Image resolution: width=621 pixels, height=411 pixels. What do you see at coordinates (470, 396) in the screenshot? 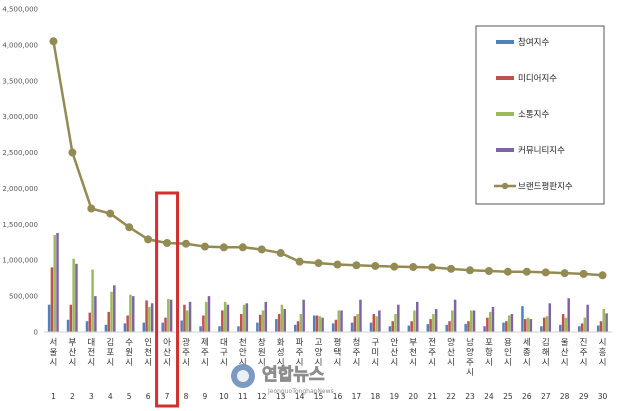
I see `index-label: 23` at bounding box center [470, 396].